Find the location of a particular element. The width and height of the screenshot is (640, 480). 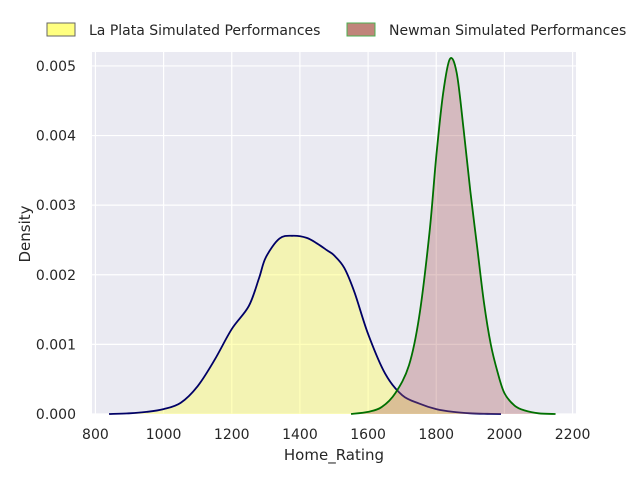

legend-label-newman: Newman Simulated Performances is located at coordinates (507, 31).